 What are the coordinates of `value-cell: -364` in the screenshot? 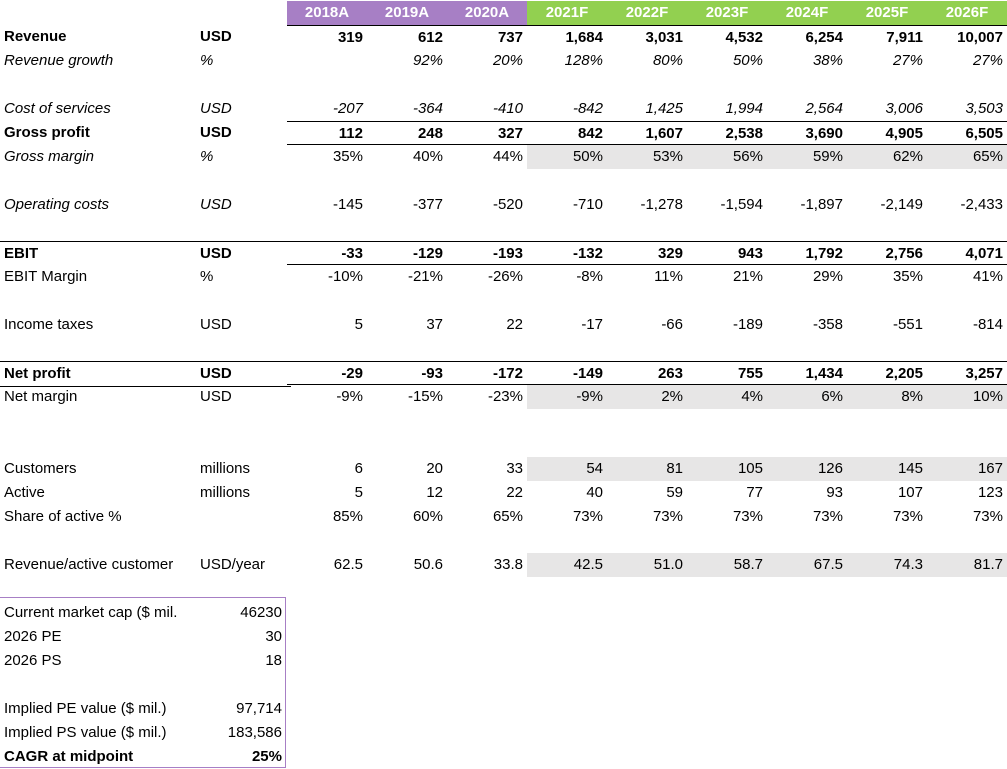 It's located at (427, 108).